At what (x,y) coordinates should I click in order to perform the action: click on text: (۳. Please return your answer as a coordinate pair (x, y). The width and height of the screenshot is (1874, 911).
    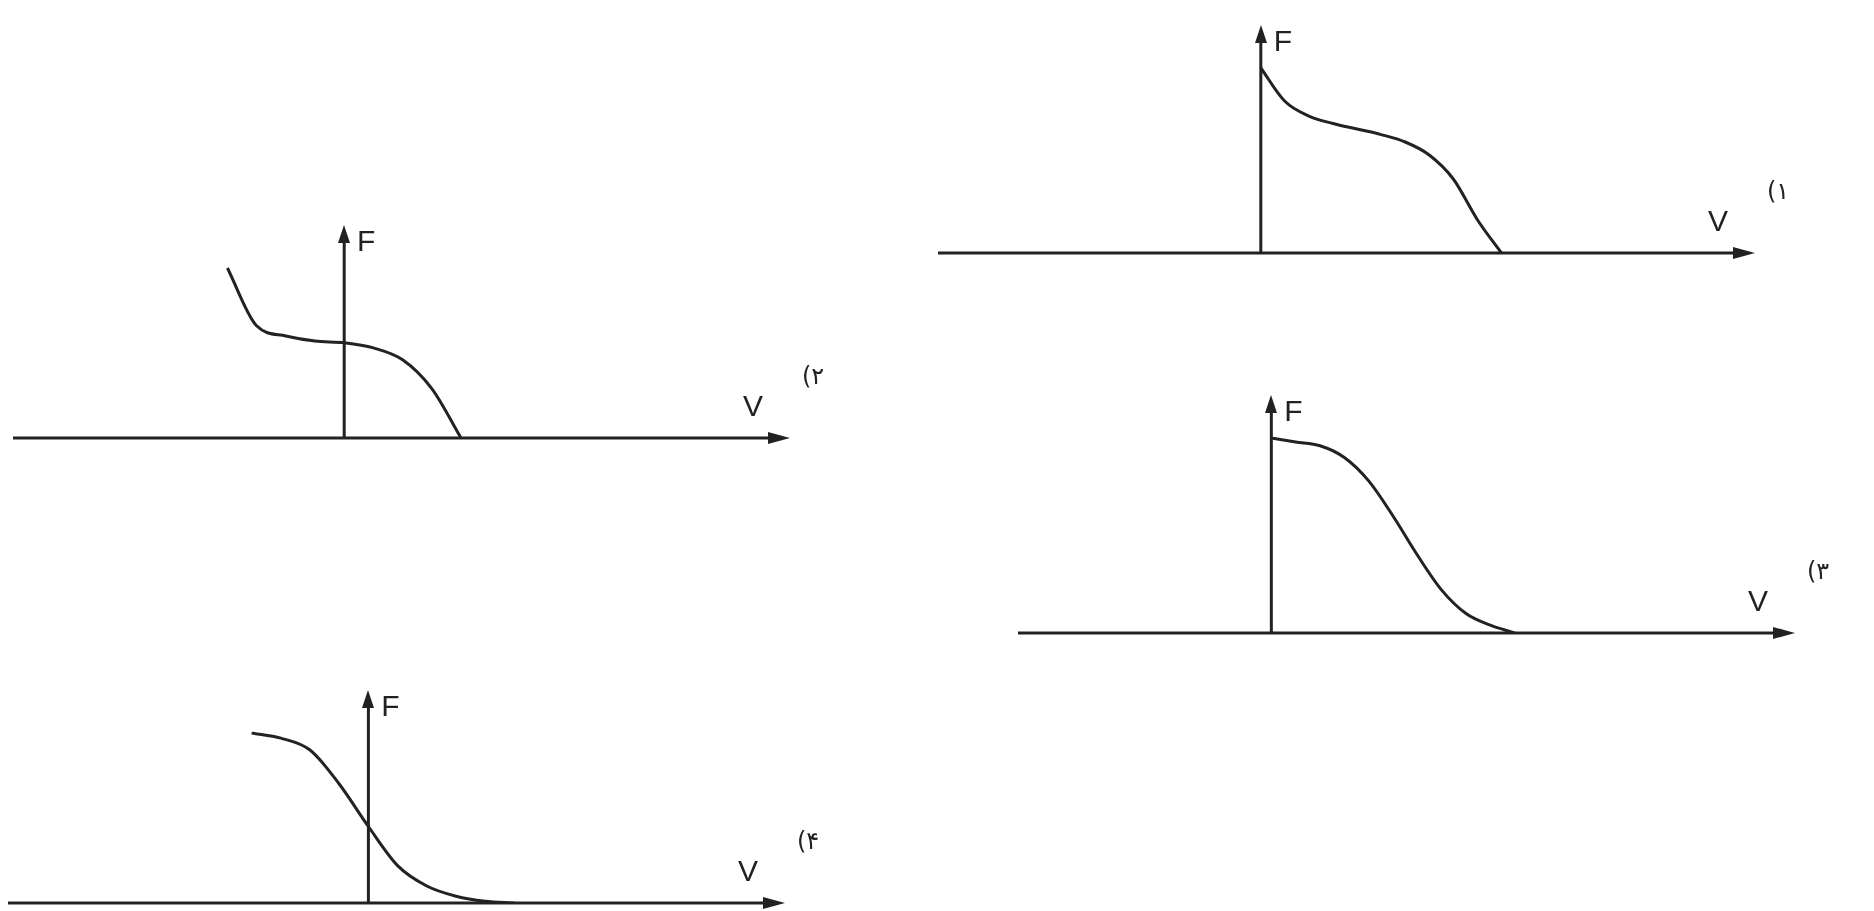
    Looking at the image, I should click on (1818, 571).